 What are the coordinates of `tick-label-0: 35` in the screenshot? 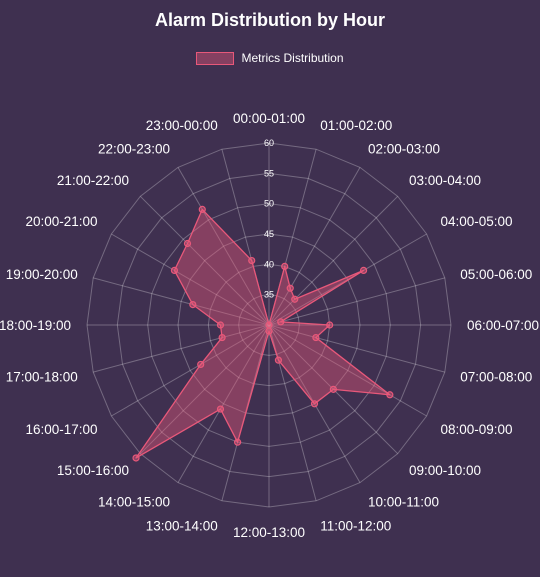 It's located at (269, 295).